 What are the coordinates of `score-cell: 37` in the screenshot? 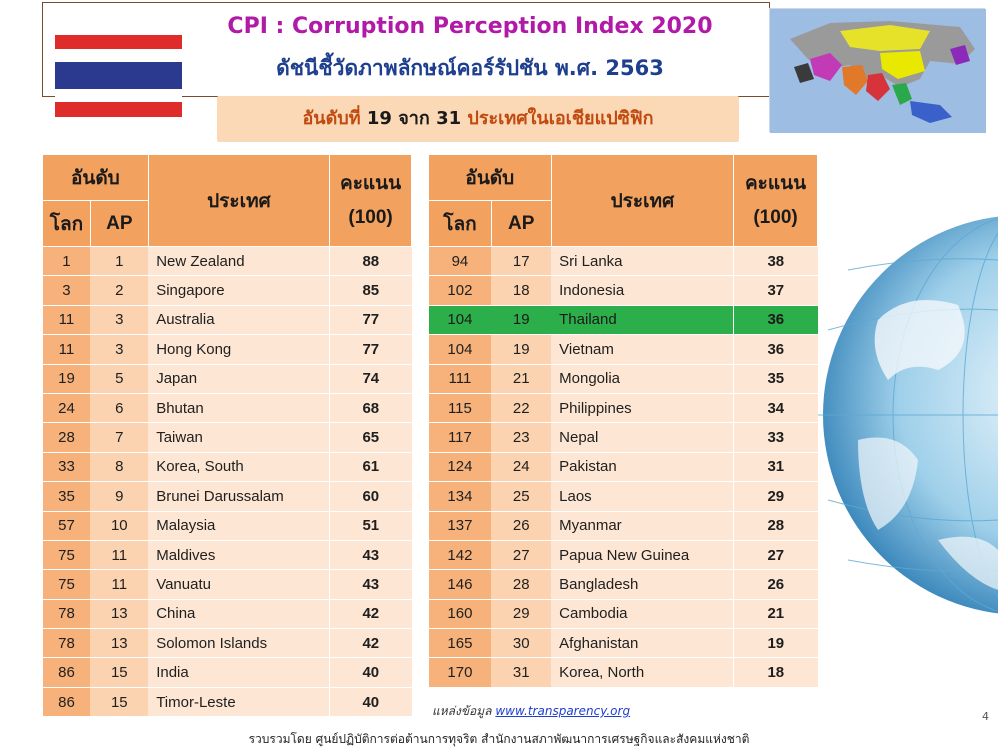 It's located at (775, 290).